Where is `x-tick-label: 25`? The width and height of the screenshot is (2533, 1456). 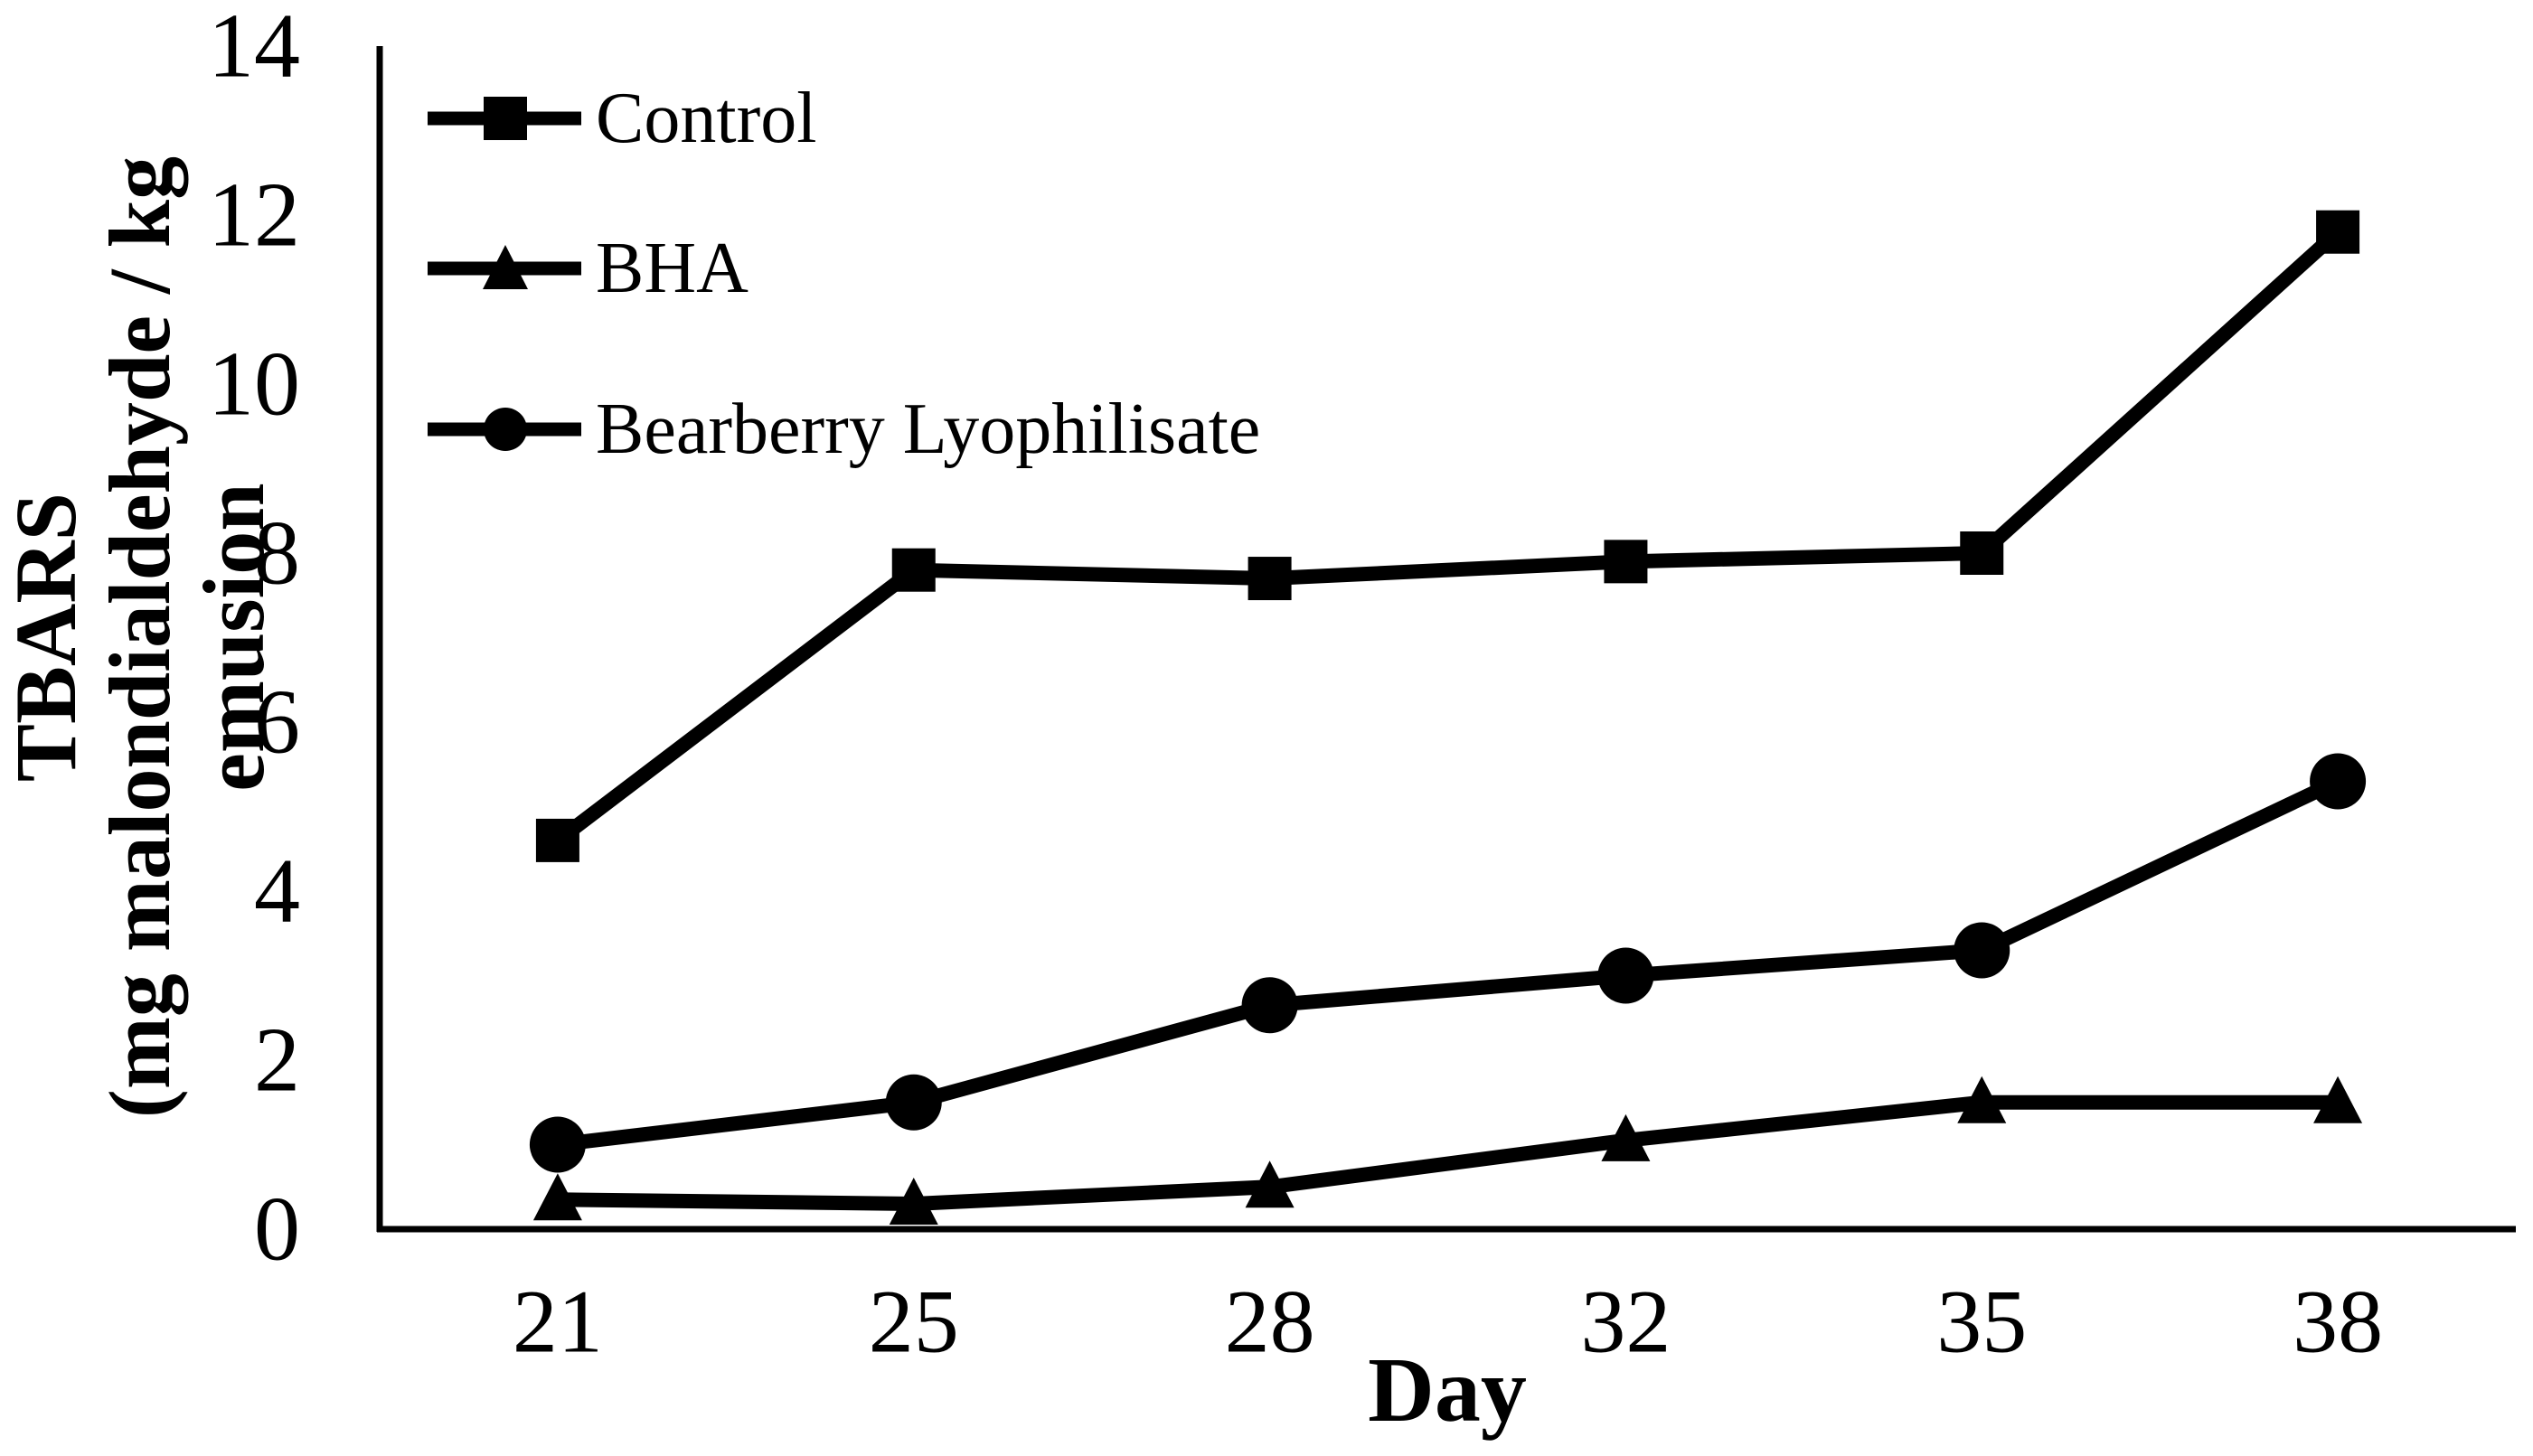
x-tick-label: 25 is located at coordinates (914, 1322).